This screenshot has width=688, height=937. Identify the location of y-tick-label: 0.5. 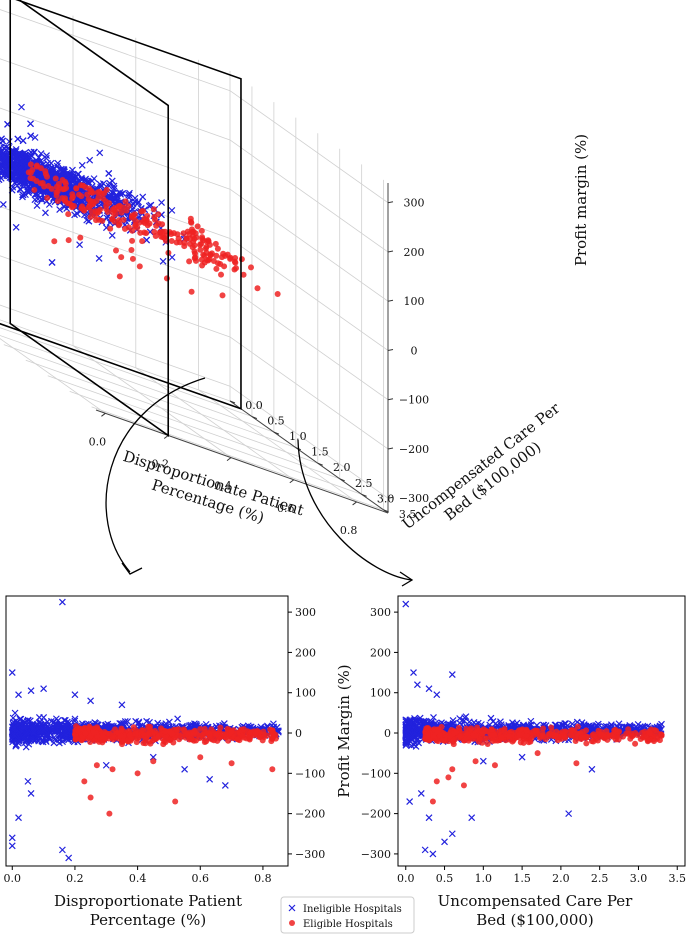
(276, 421).